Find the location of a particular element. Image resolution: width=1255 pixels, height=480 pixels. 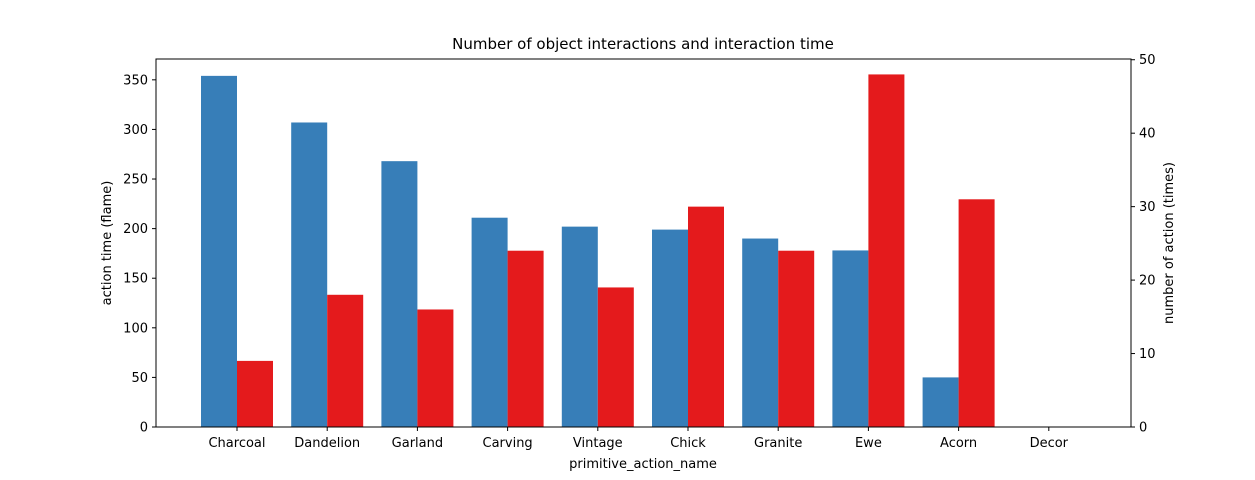

count-bar-dandelion is located at coordinates (345, 360).